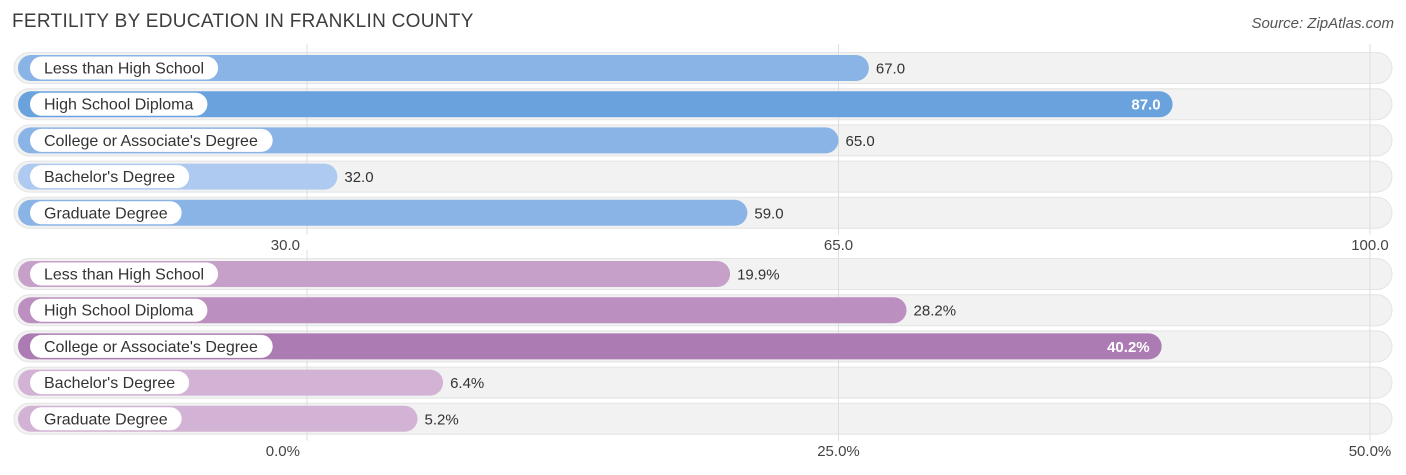 The height and width of the screenshot is (475, 1406). Describe the element at coordinates (768, 213) in the screenshot. I see `value-label: 59.0` at that location.